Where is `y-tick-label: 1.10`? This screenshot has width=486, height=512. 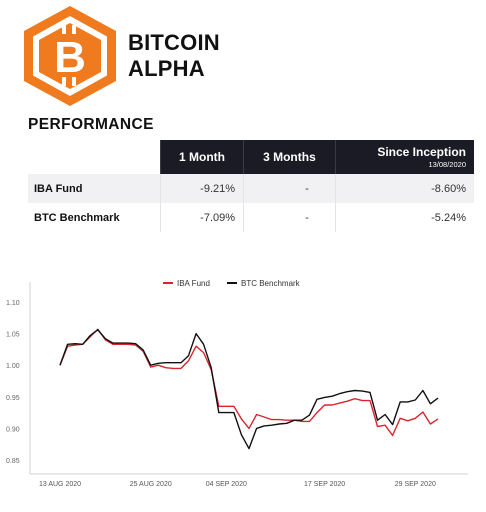
y-tick-label: 1.10 is located at coordinates (13, 303).